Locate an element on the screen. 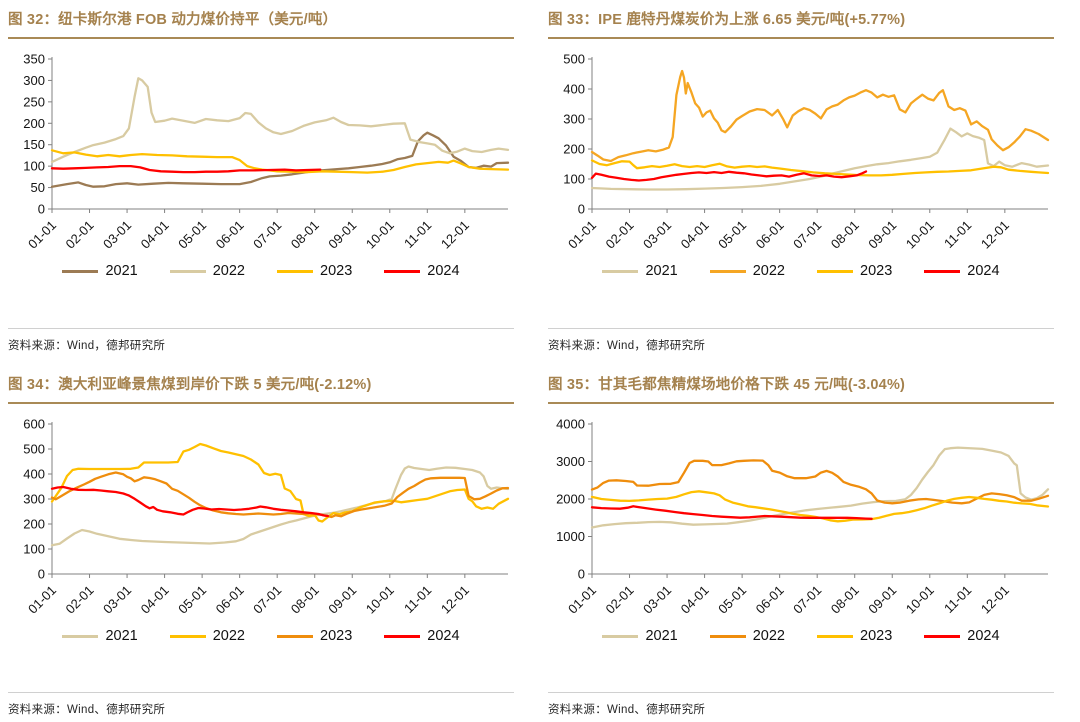 This screenshot has width=1080, height=722. figure-title-32: 图 32：纽卡斯尔港 FOB 动力煤价持平（美元/吨） is located at coordinates (261, 23).